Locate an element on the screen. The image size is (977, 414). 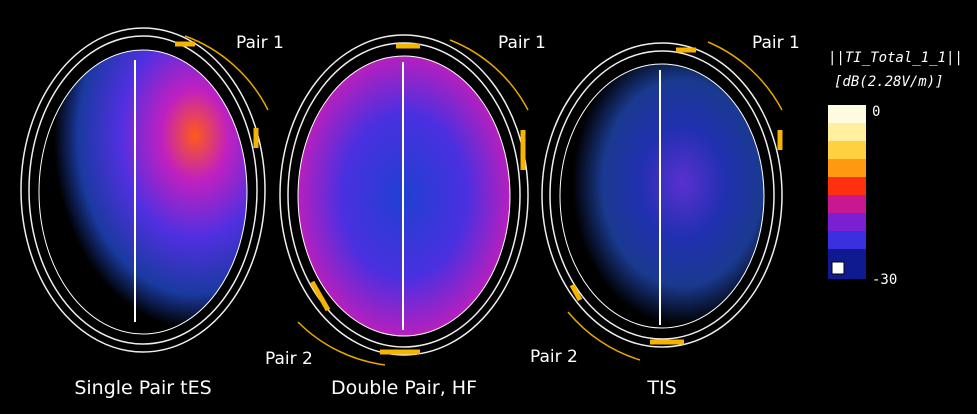
colorbar-bands is located at coordinates (847, 192).